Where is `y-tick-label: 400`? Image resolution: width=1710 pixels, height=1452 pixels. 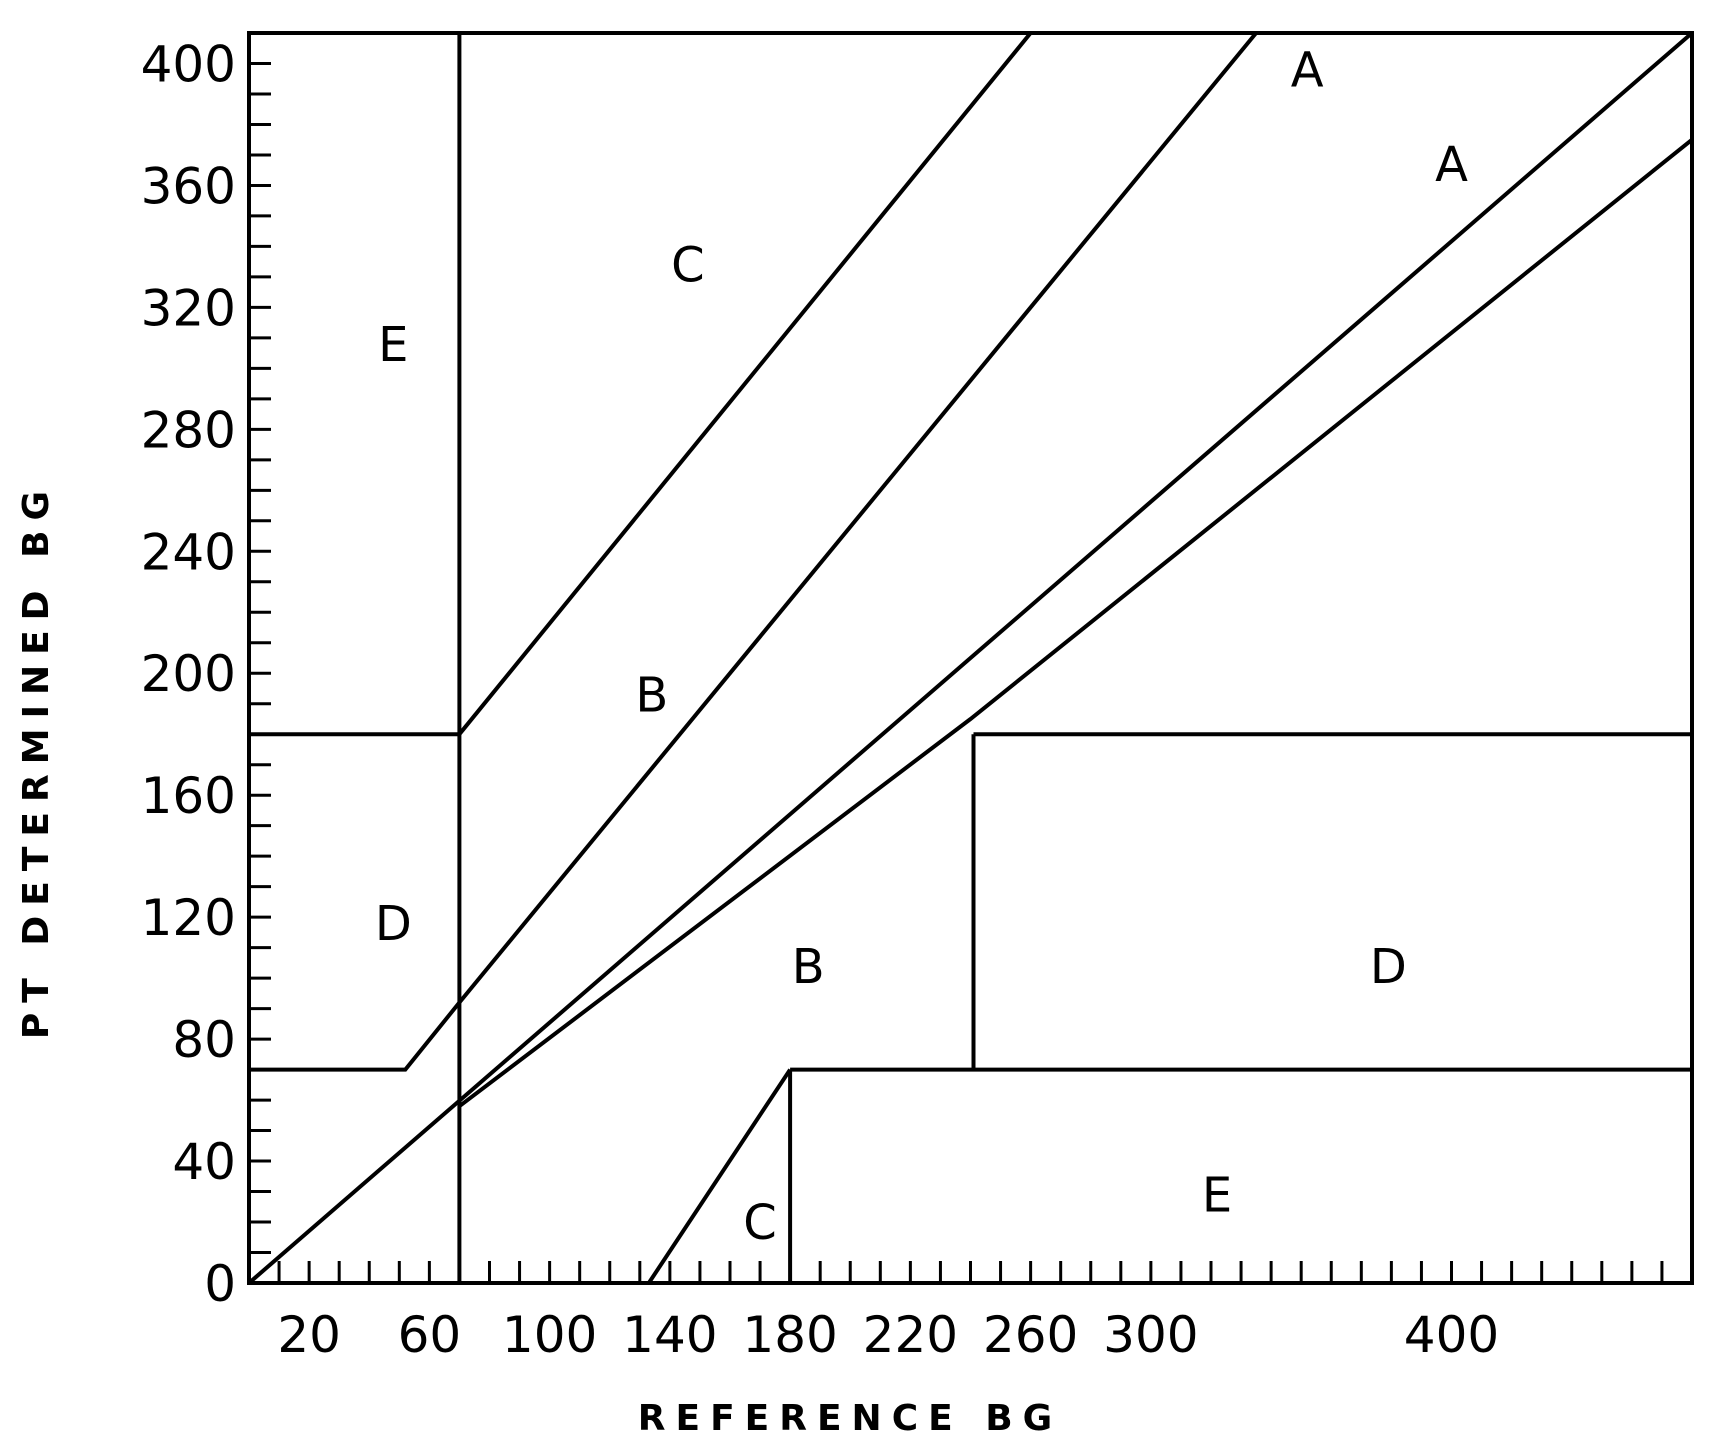
y-tick-label: 400 is located at coordinates (188, 64).